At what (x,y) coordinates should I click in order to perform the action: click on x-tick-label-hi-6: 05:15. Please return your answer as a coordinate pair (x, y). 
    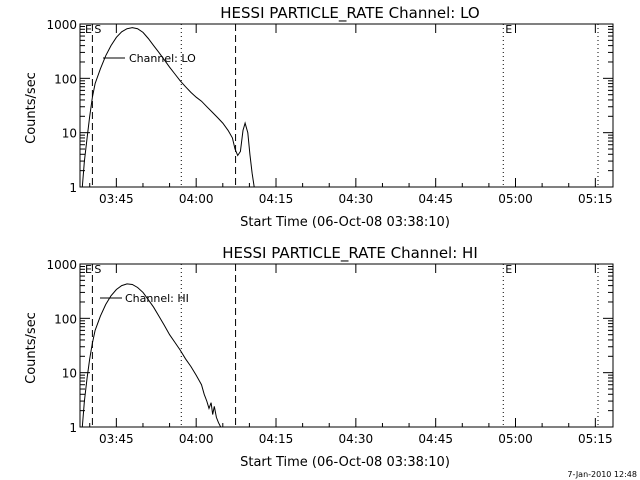
    Looking at the image, I should click on (595, 439).